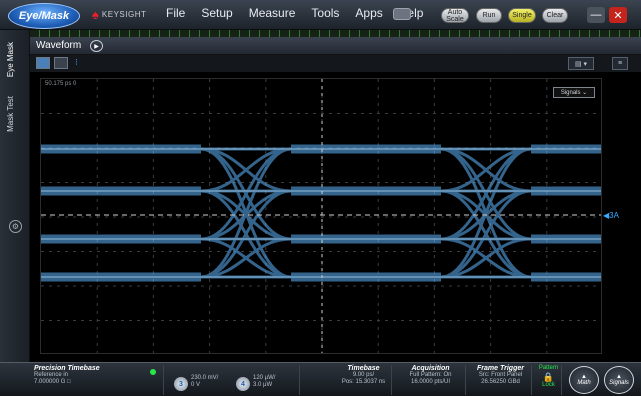 Image resolution: width=641 pixels, height=396 pixels. Describe the element at coordinates (620, 63) in the screenshot. I see `hamburger-menu-icon: ≡` at that location.